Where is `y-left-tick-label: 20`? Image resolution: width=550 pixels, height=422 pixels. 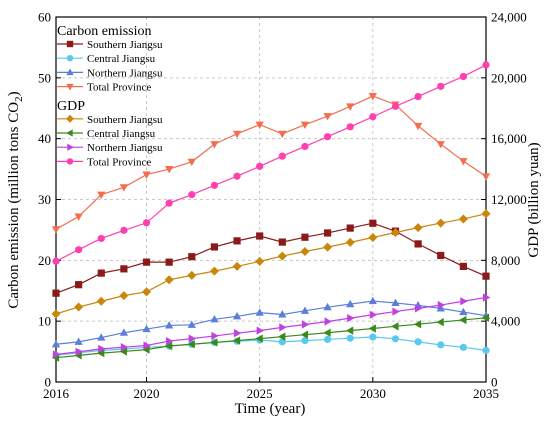
y-left-tick-label: 20 is located at coordinates (44, 260).